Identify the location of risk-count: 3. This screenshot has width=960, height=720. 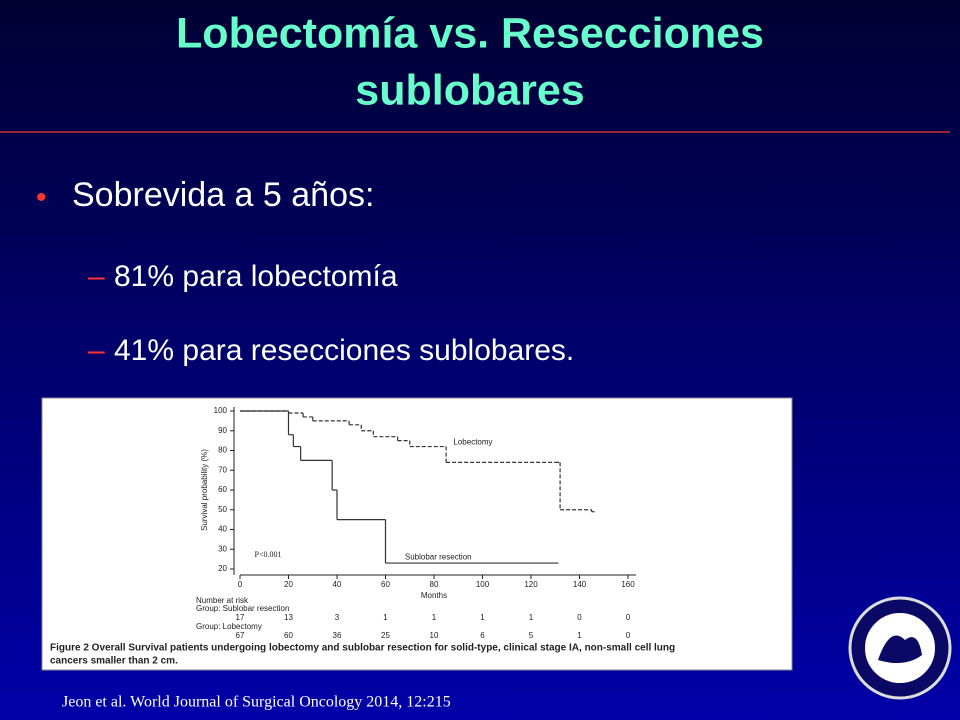
(337, 617).